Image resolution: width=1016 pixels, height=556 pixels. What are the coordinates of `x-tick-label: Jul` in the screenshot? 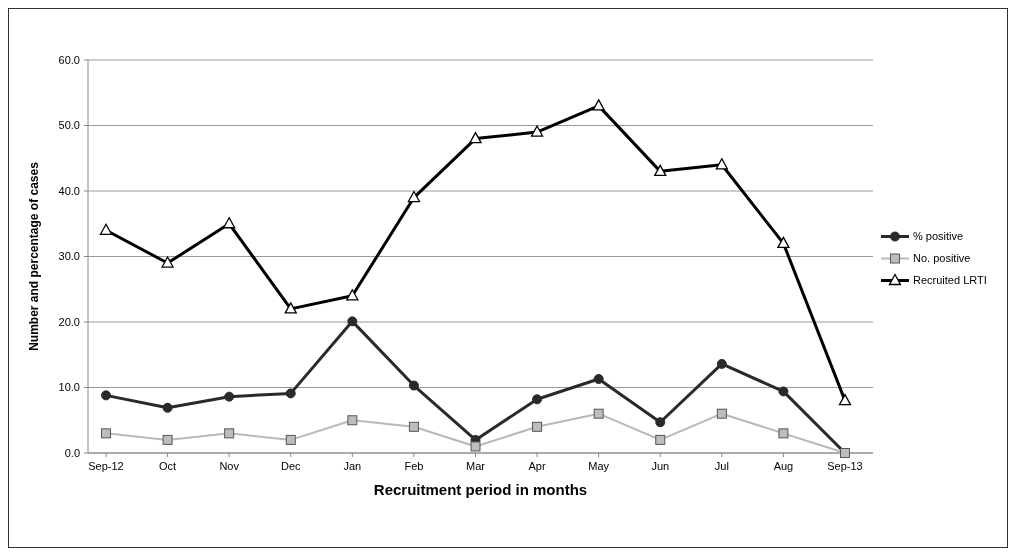 It's located at (721, 466).